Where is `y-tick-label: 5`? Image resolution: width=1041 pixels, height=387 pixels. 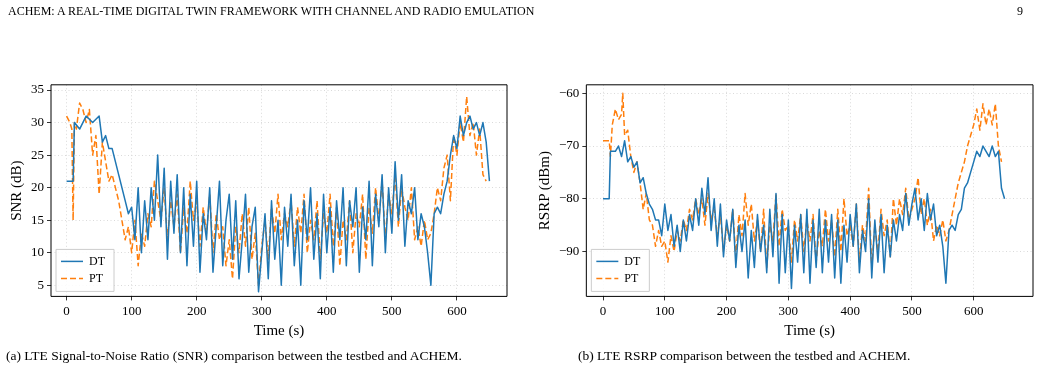
y-tick-label: 5 is located at coordinates (40, 284).